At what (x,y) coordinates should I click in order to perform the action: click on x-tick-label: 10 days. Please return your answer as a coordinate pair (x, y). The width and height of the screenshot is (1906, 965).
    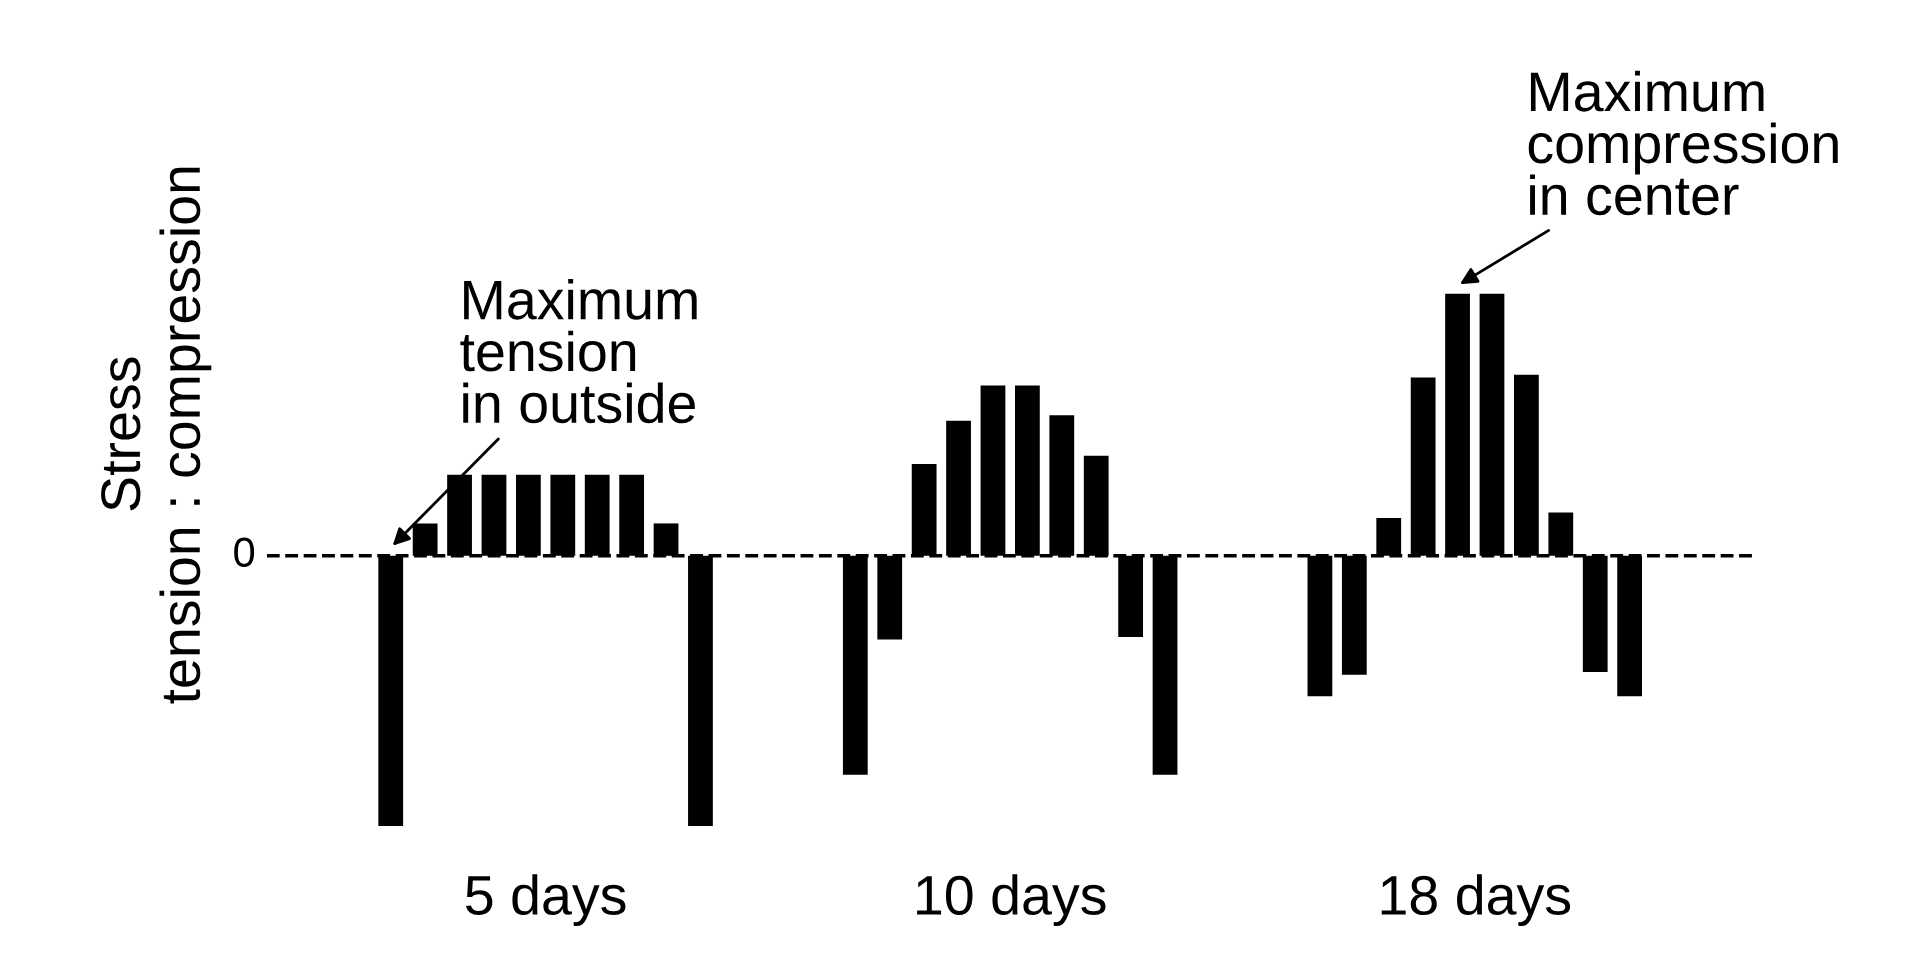
    Looking at the image, I should click on (1011, 900).